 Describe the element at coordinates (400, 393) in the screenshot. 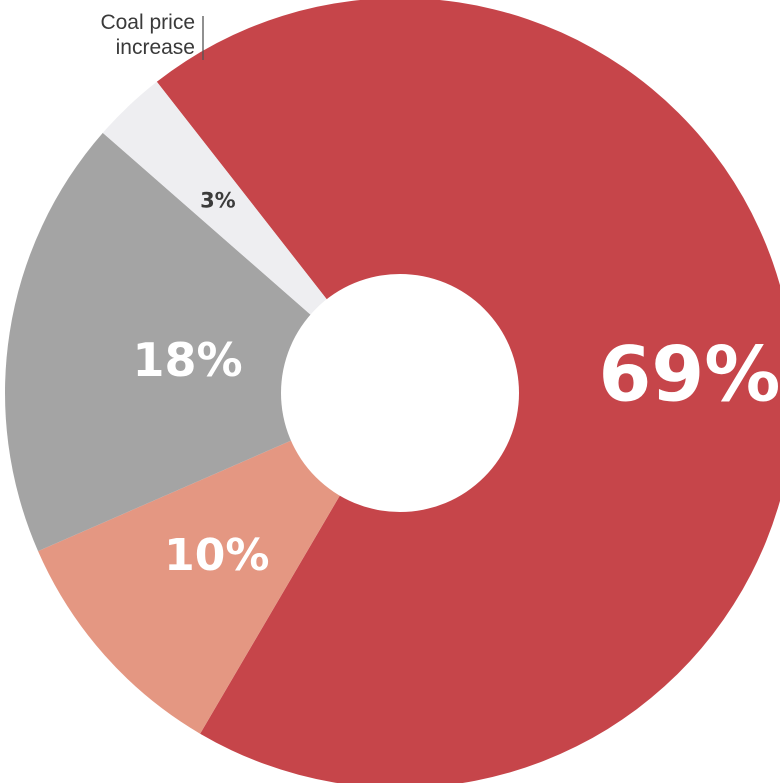

I see `donut-hole` at that location.